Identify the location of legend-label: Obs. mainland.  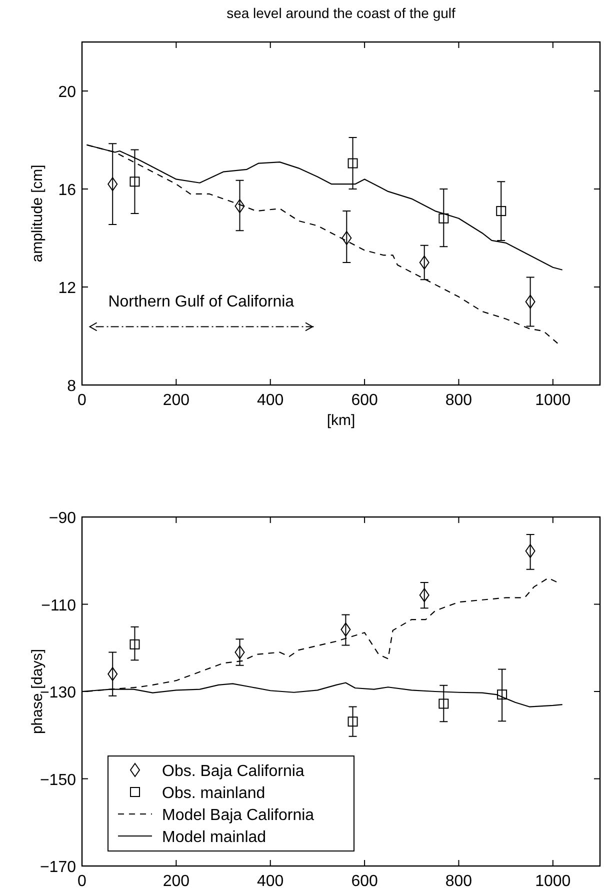
(214, 793).